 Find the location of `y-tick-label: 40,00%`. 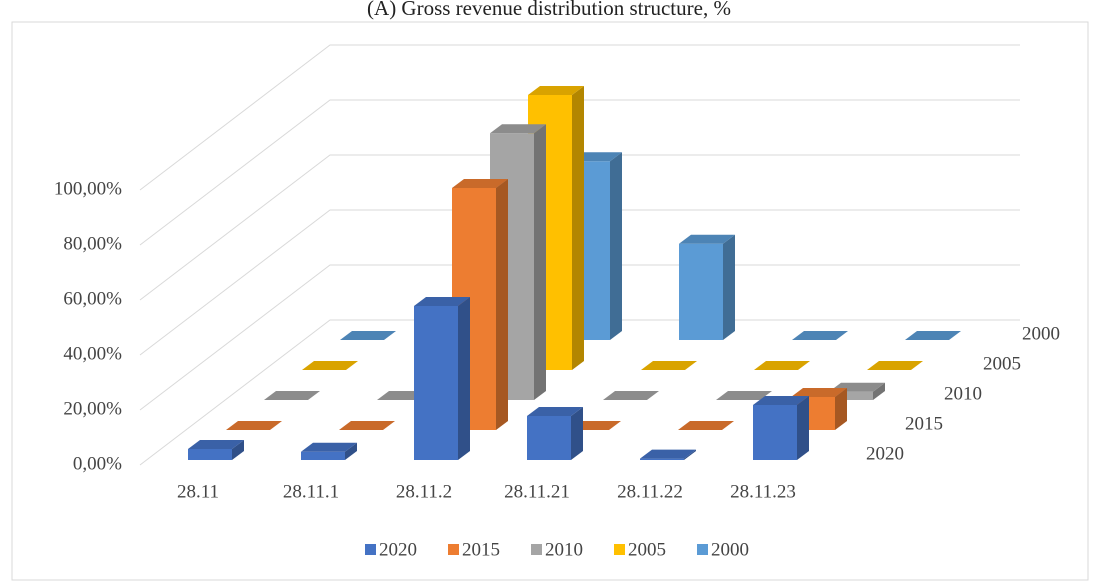

y-tick-label: 40,00% is located at coordinates (92, 353).